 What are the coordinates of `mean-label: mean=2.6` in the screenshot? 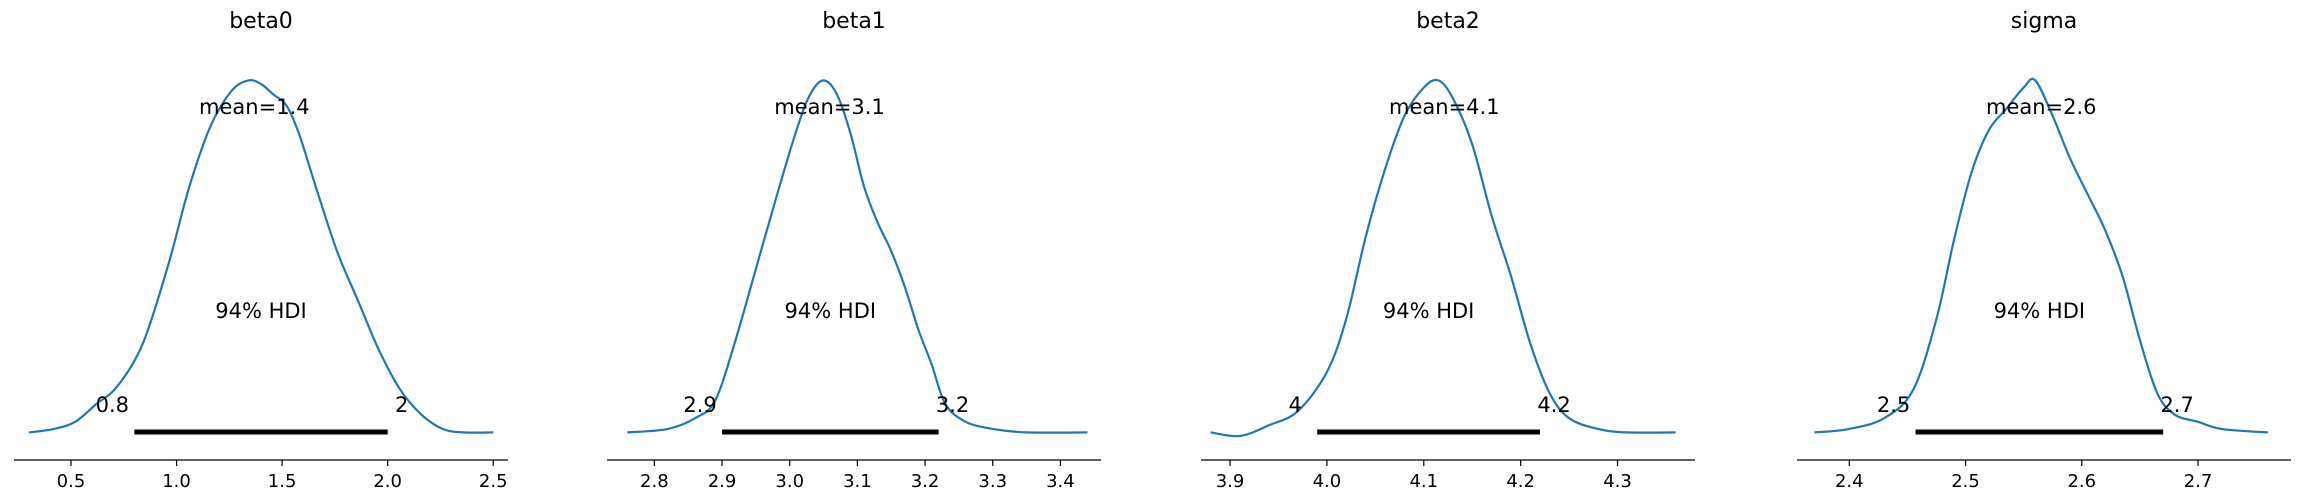 It's located at (2041, 107).